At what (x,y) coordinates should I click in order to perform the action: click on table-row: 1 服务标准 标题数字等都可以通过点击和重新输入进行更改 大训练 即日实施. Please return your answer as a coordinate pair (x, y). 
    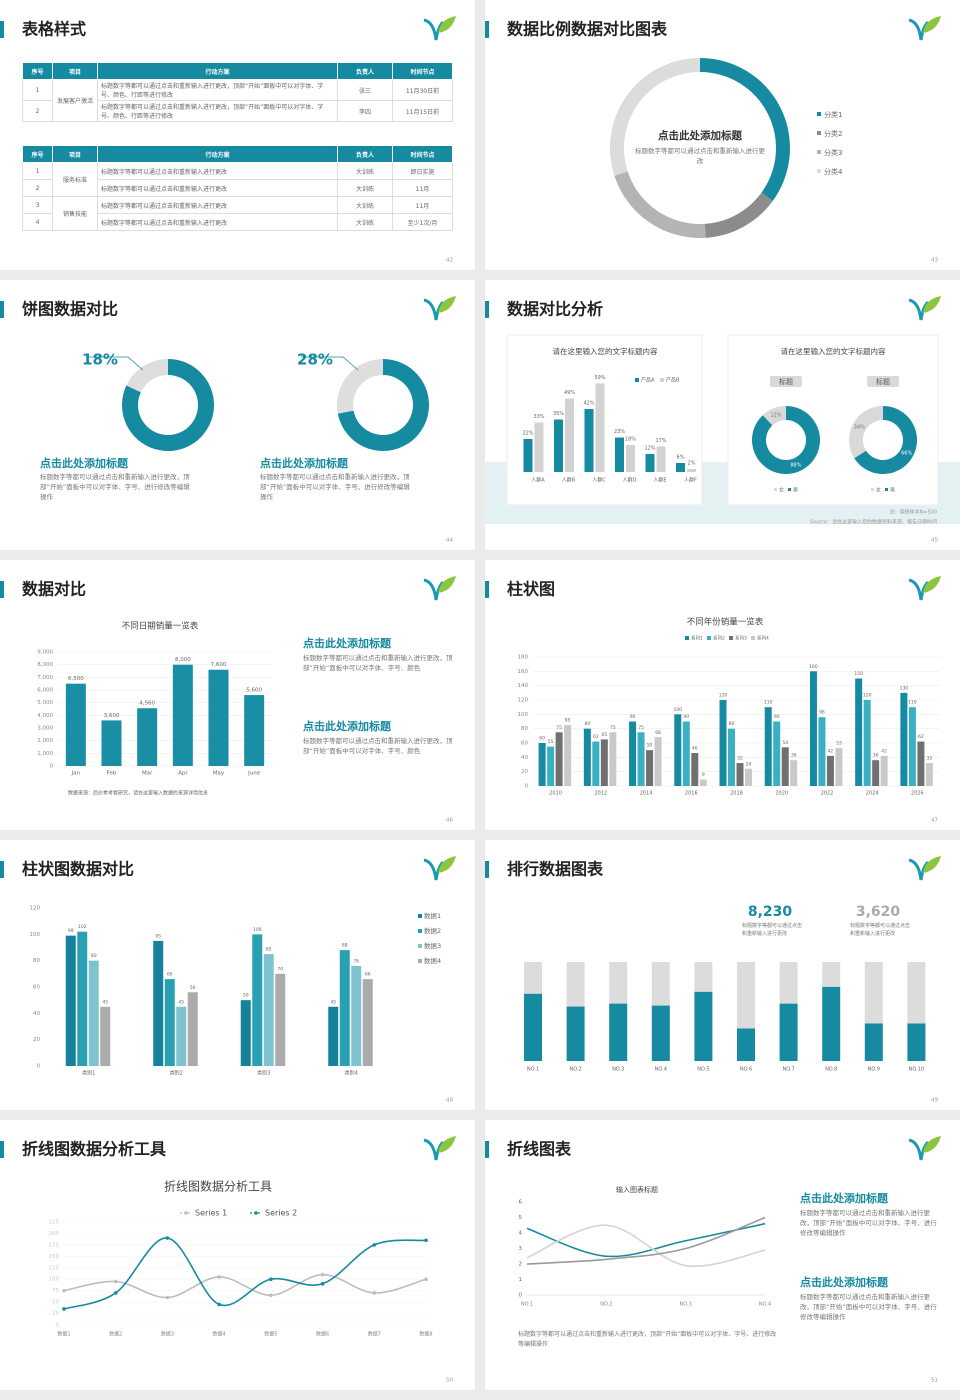
    Looking at the image, I should click on (237, 179).